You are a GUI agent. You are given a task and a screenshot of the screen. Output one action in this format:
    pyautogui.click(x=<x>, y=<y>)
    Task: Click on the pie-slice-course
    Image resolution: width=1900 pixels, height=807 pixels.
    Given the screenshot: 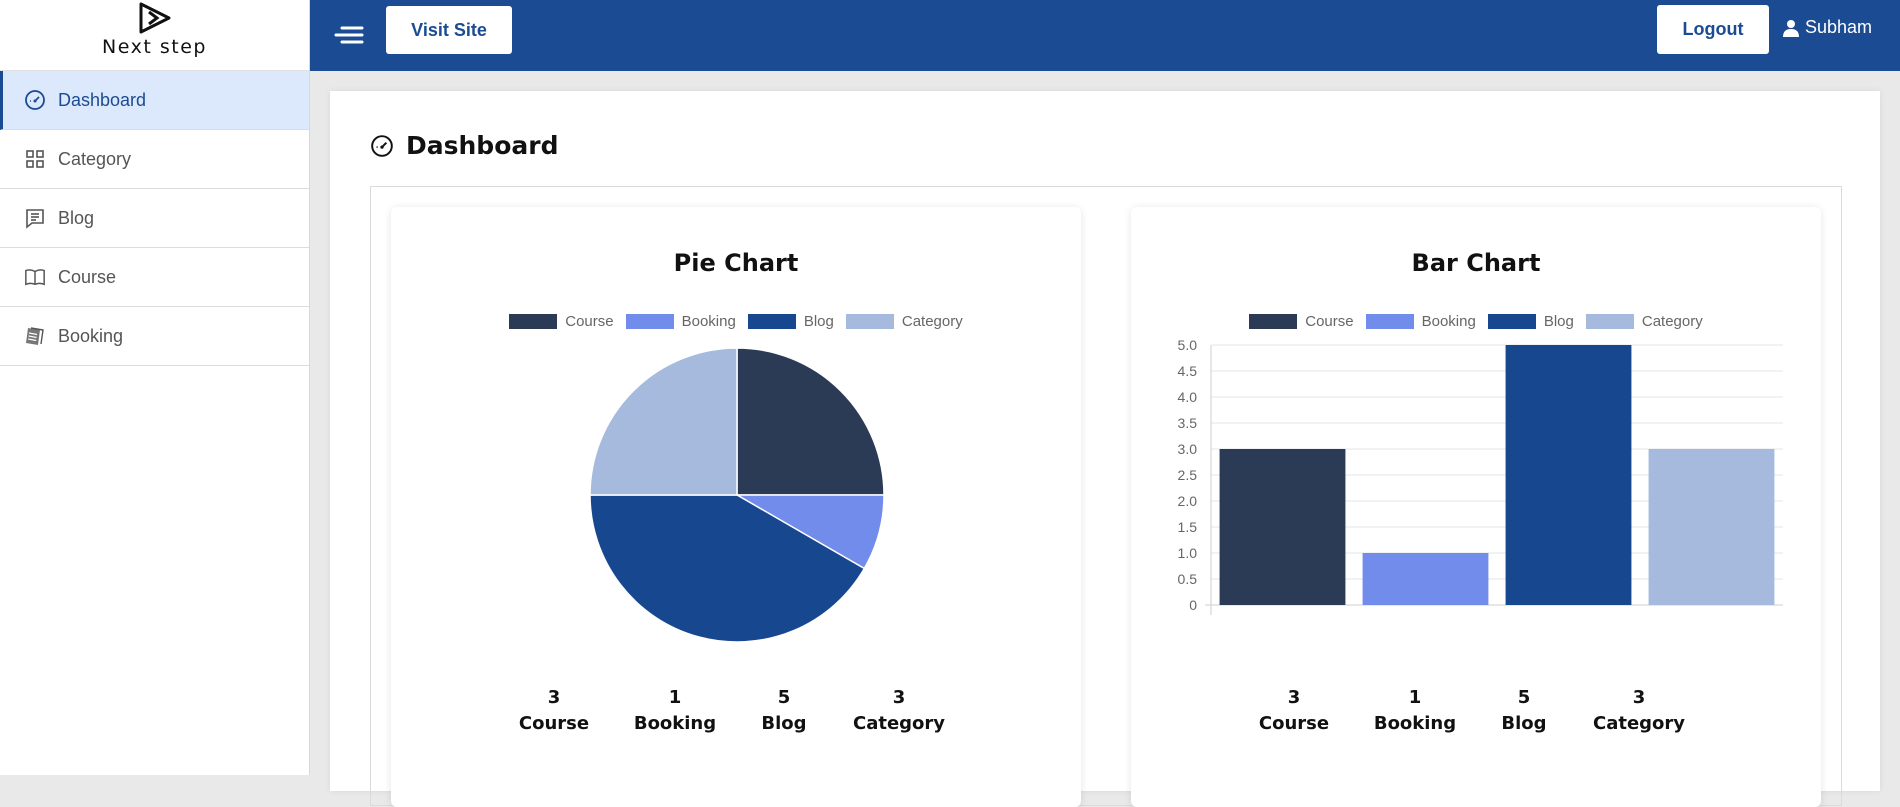 What is the action you would take?
    pyautogui.click(x=810, y=421)
    